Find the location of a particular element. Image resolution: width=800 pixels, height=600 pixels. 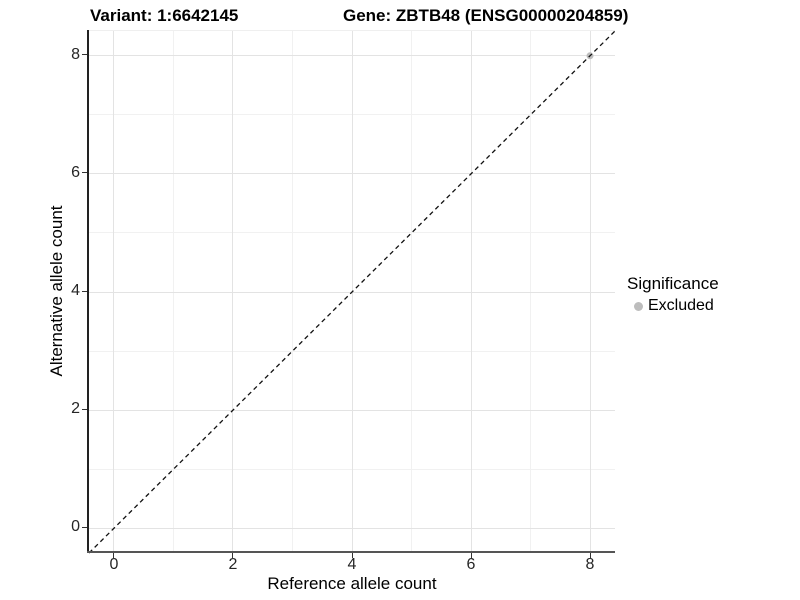

y-tick-label: 2 is located at coordinates (75, 409).